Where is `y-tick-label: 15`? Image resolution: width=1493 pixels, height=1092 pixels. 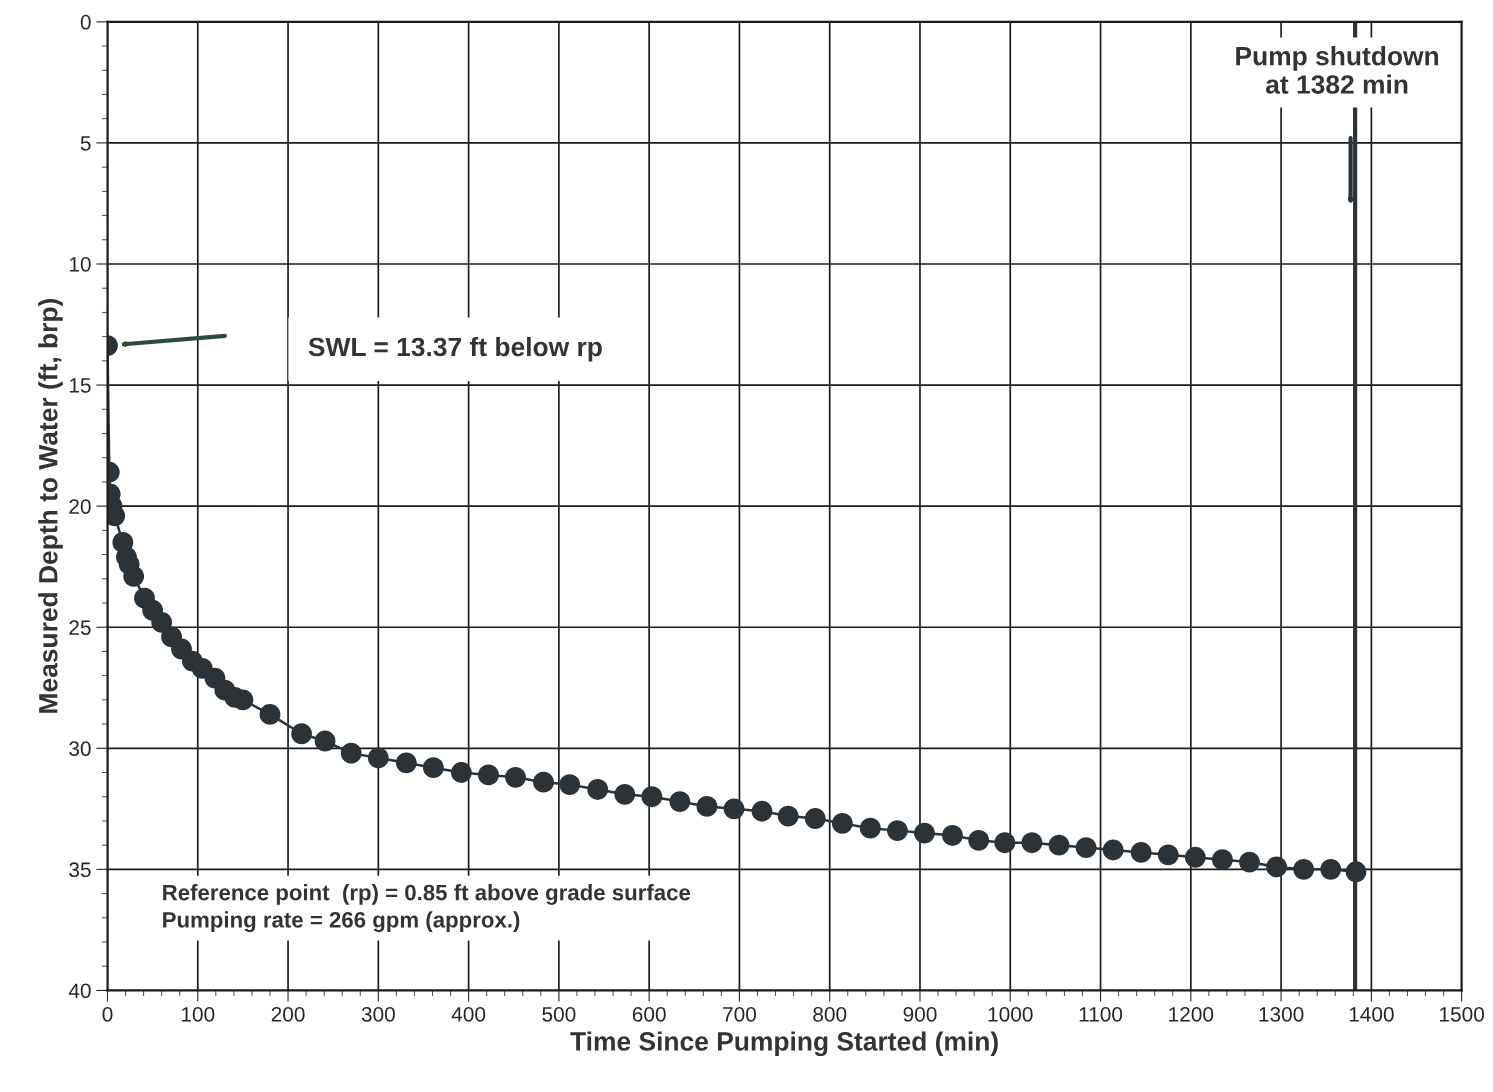 y-tick-label: 15 is located at coordinates (80, 385).